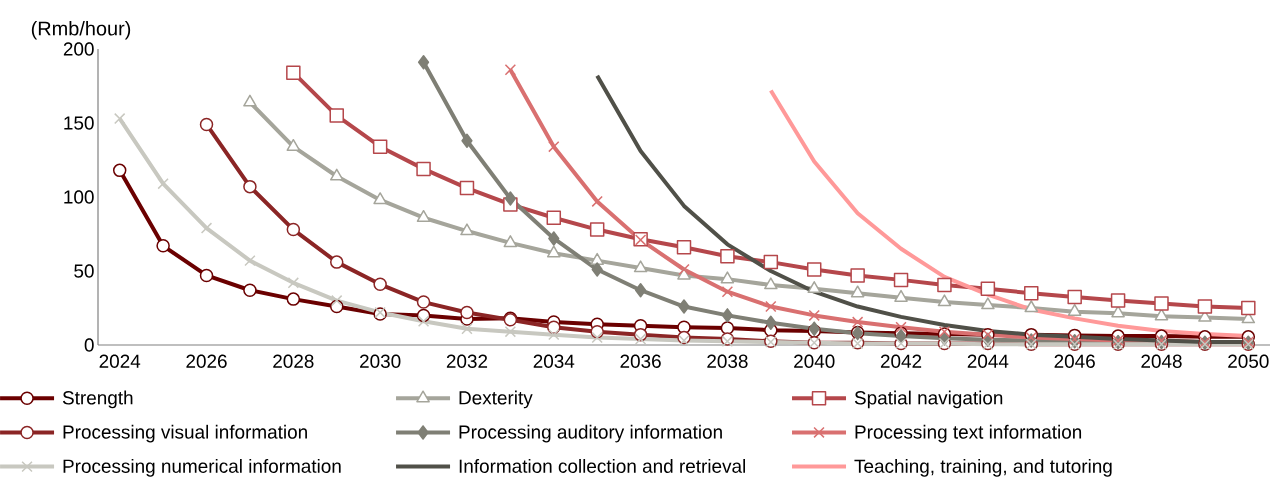 This screenshot has height=495, width=1284. Describe the element at coordinates (640, 361) in the screenshot. I see `x-tick-label: 2036` at that location.